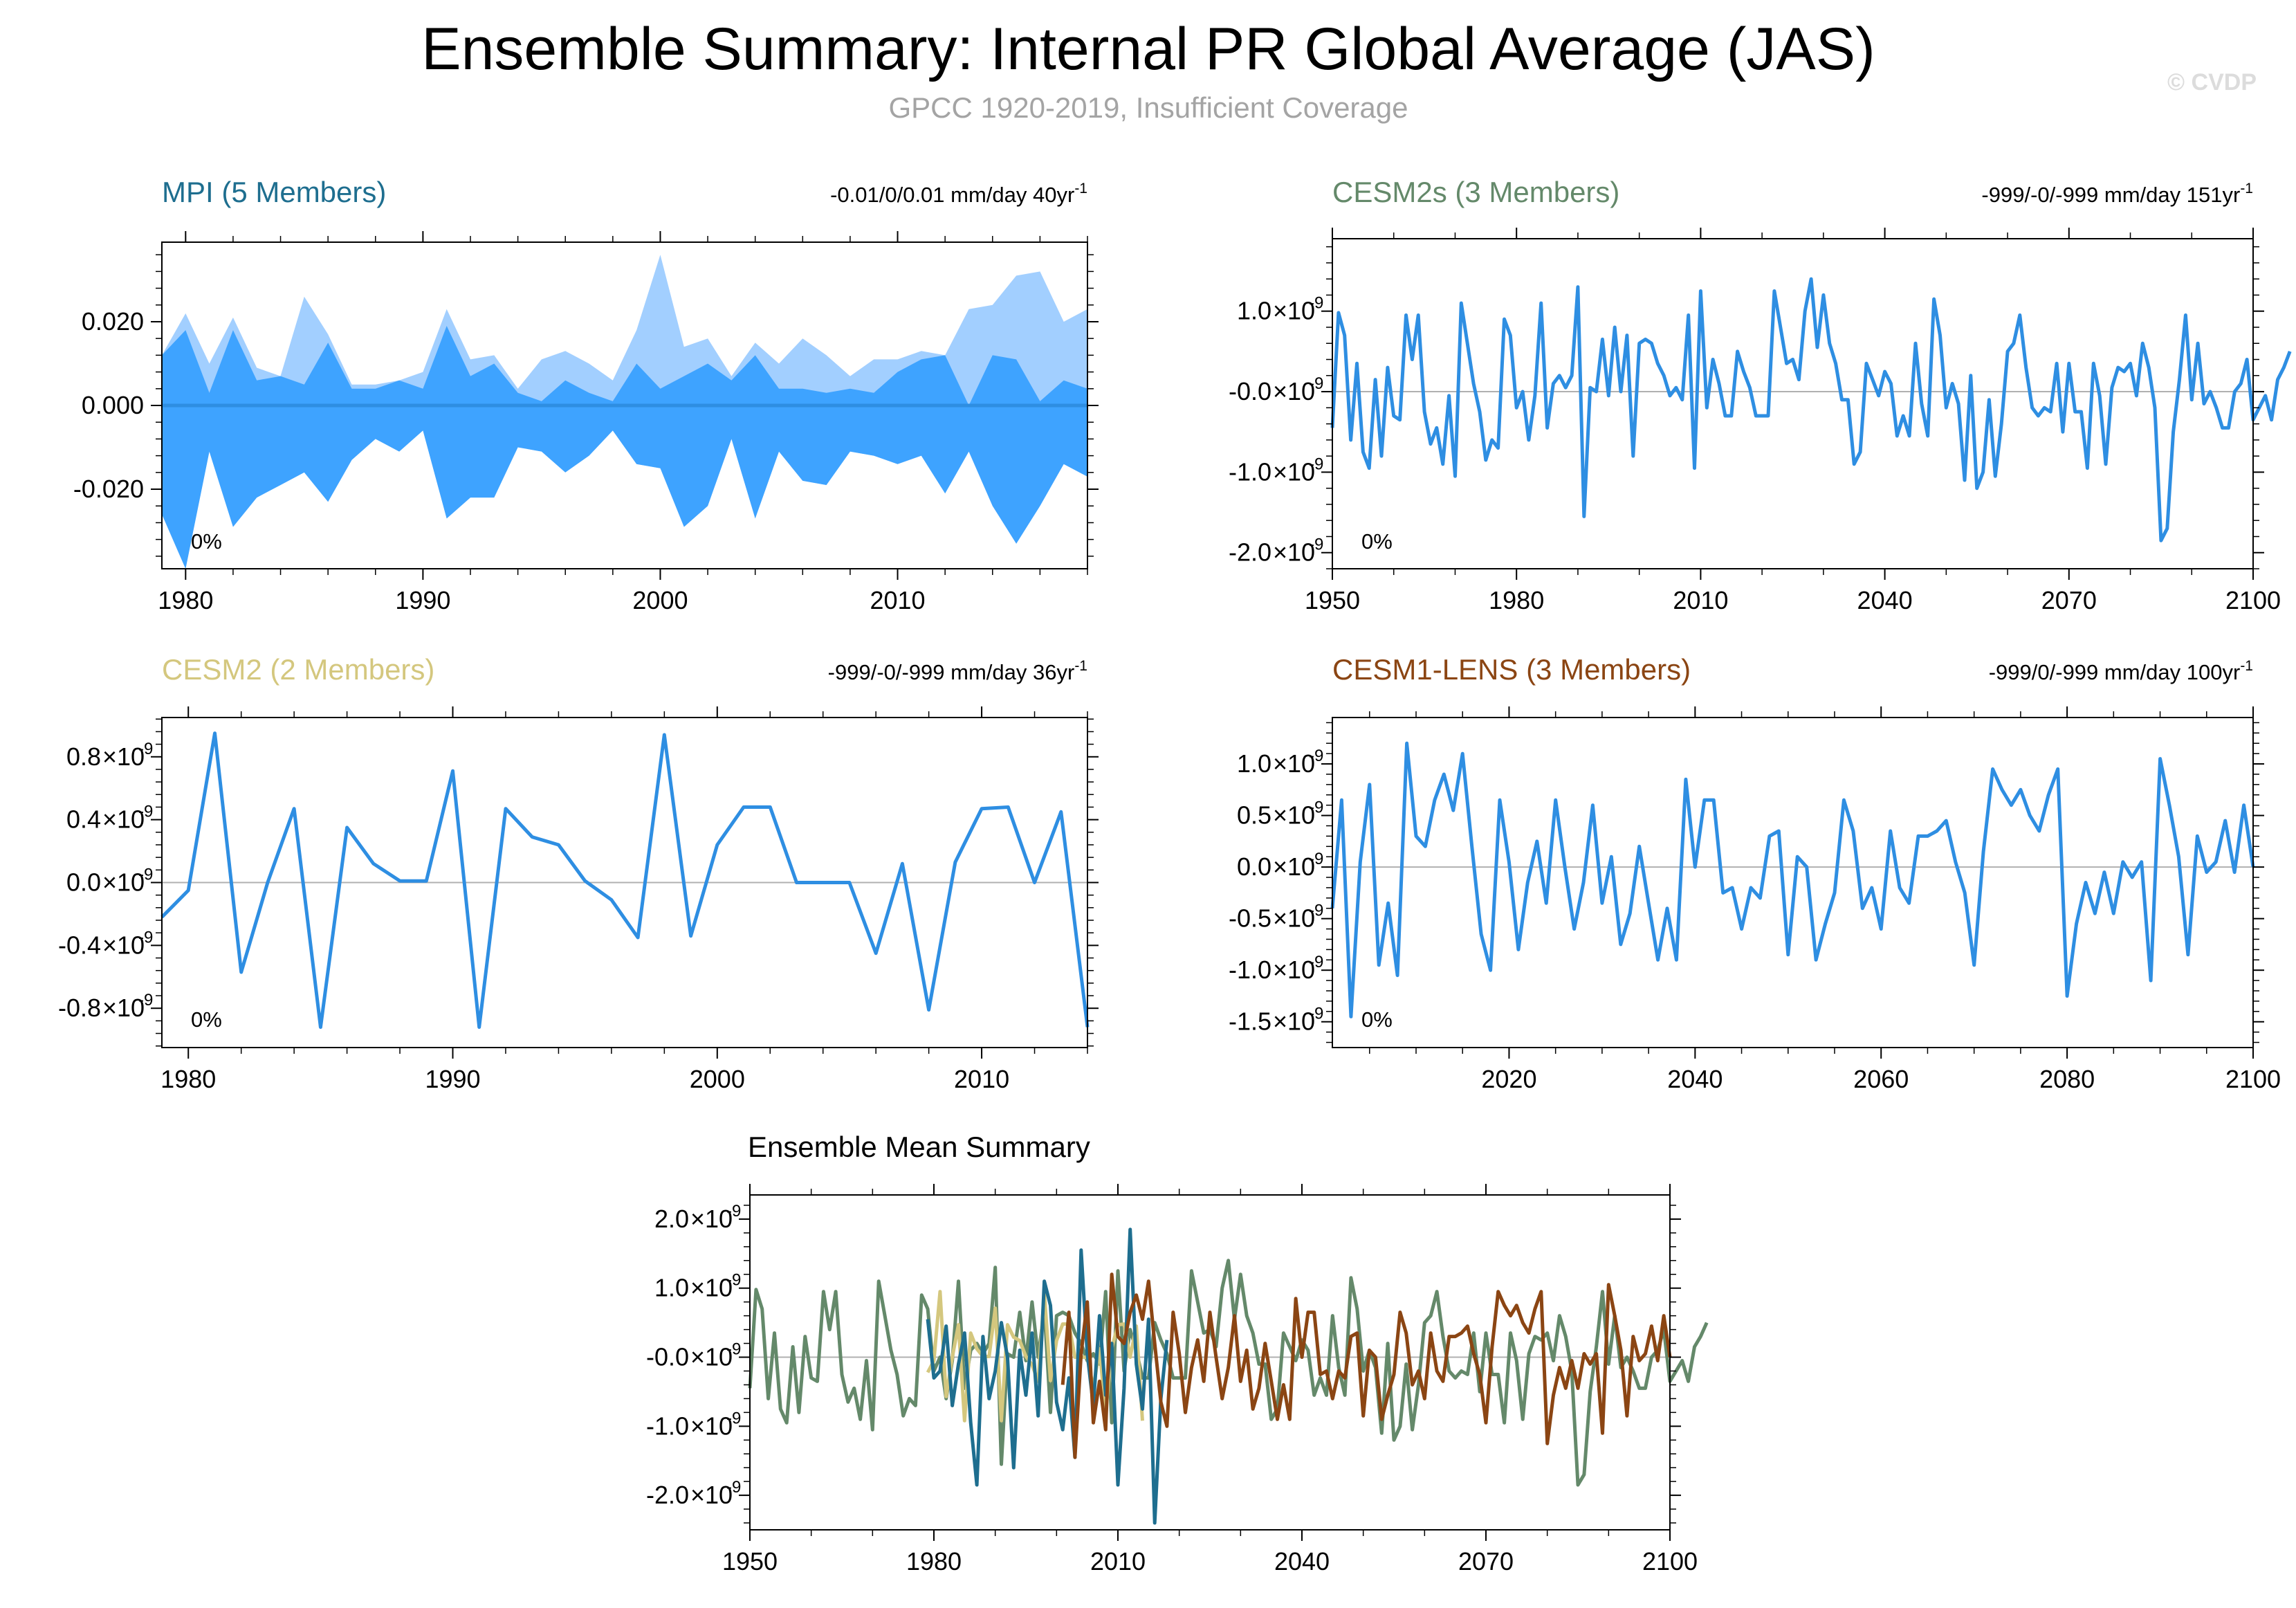  Describe the element at coordinates (1377, 1019) in the screenshot. I see `pct-label-cesm1: 0%` at that location.